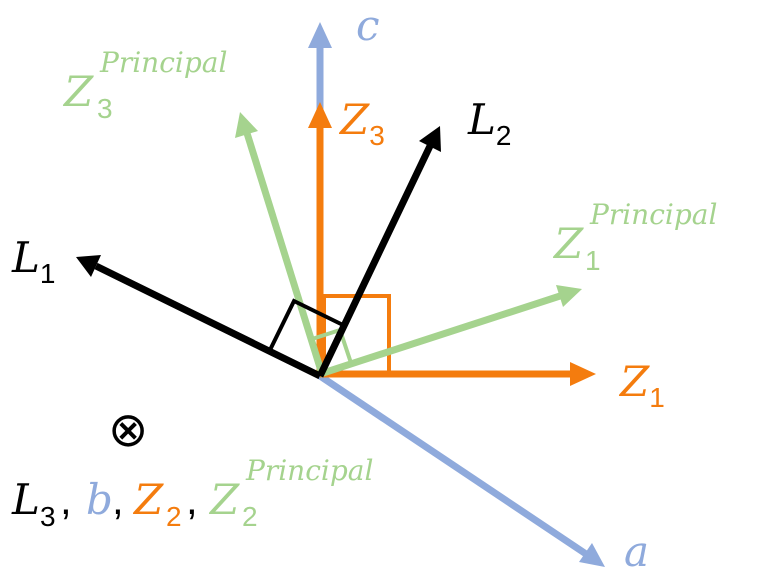 The height and width of the screenshot is (587, 769). What do you see at coordinates (354, 119) in the screenshot?
I see `label-z3-main: Z` at bounding box center [354, 119].